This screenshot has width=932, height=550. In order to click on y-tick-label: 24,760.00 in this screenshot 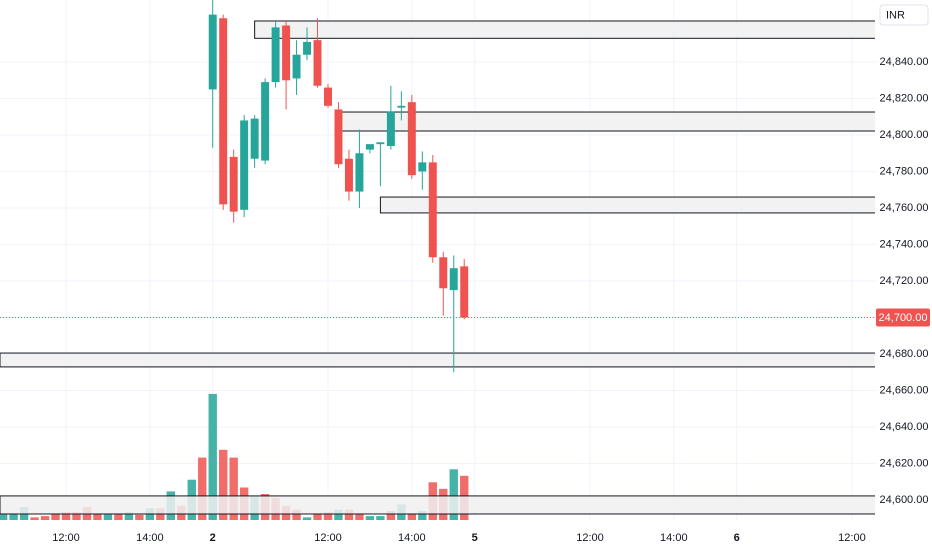, I will do `click(904, 208)`.